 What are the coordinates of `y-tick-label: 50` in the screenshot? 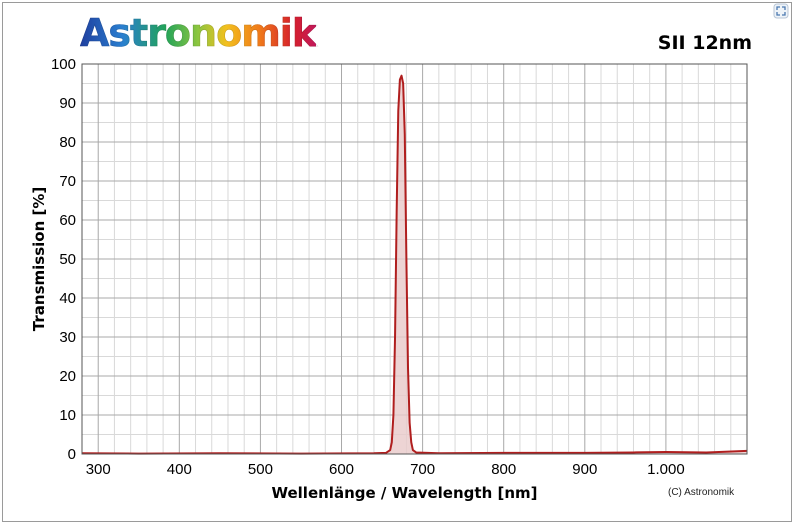 It's located at (67, 259).